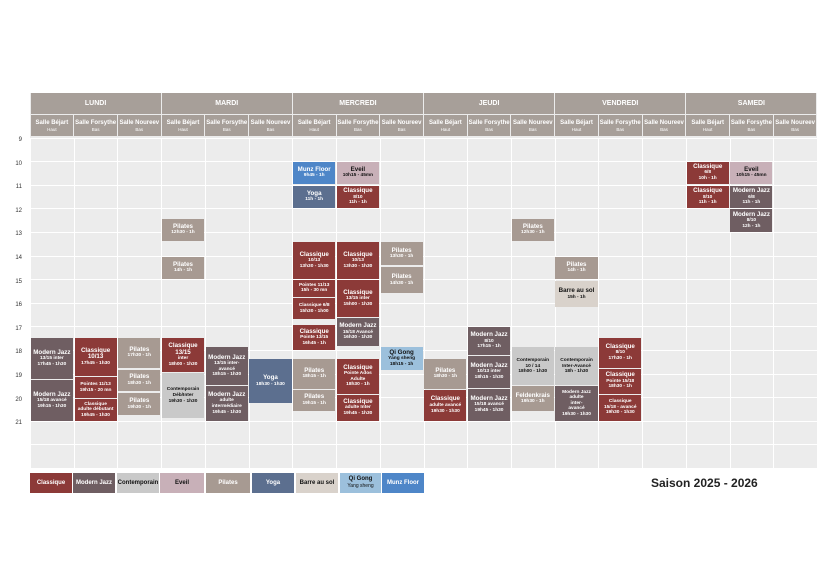 This screenshot has width=820, height=580. Describe the element at coordinates (357, 332) in the screenshot. I see `class-block: Modern Jazz 15/18 Avancé 16h30 - 1h30` at that location.